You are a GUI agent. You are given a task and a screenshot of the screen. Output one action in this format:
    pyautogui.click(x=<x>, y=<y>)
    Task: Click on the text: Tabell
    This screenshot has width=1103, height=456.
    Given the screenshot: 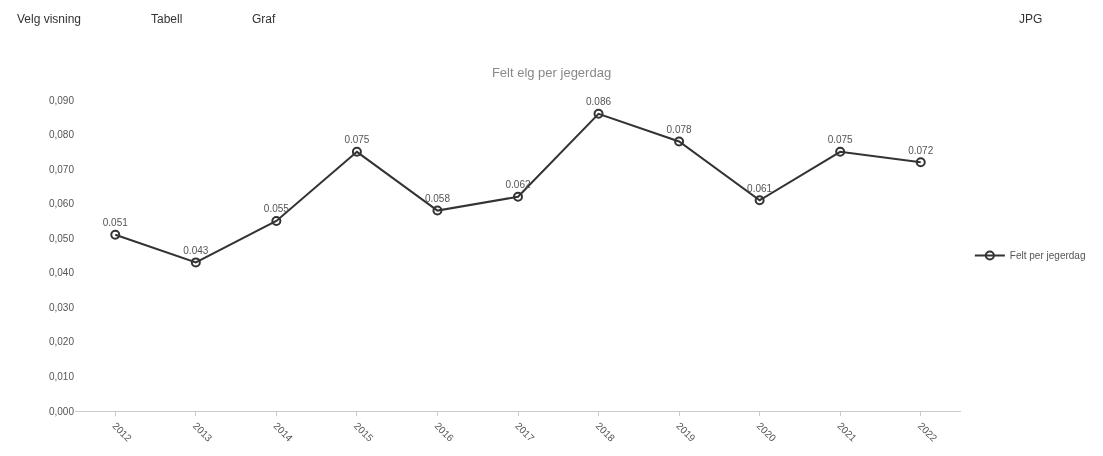 What is the action you would take?
    pyautogui.click(x=167, y=19)
    